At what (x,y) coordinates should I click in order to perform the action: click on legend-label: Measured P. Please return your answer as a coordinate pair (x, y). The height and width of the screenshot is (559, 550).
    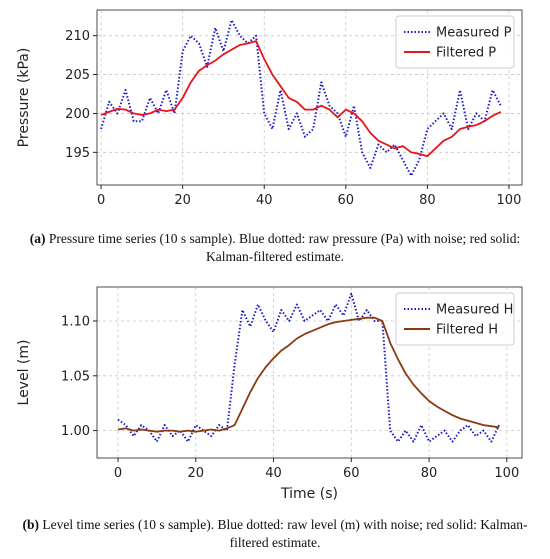
    Looking at the image, I should click on (474, 33).